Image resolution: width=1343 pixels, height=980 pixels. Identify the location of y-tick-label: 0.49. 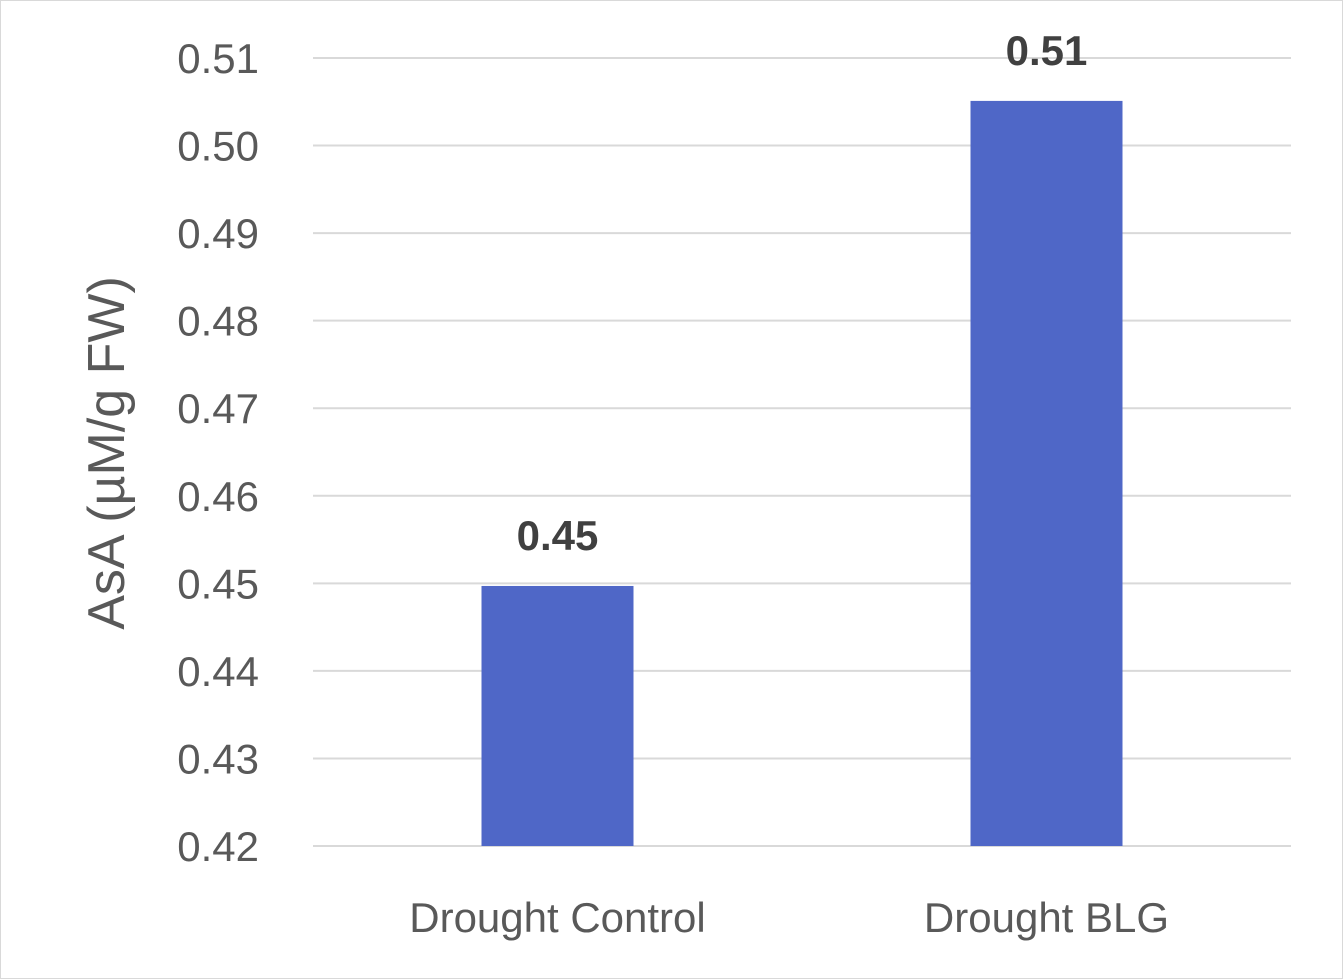
(218, 233).